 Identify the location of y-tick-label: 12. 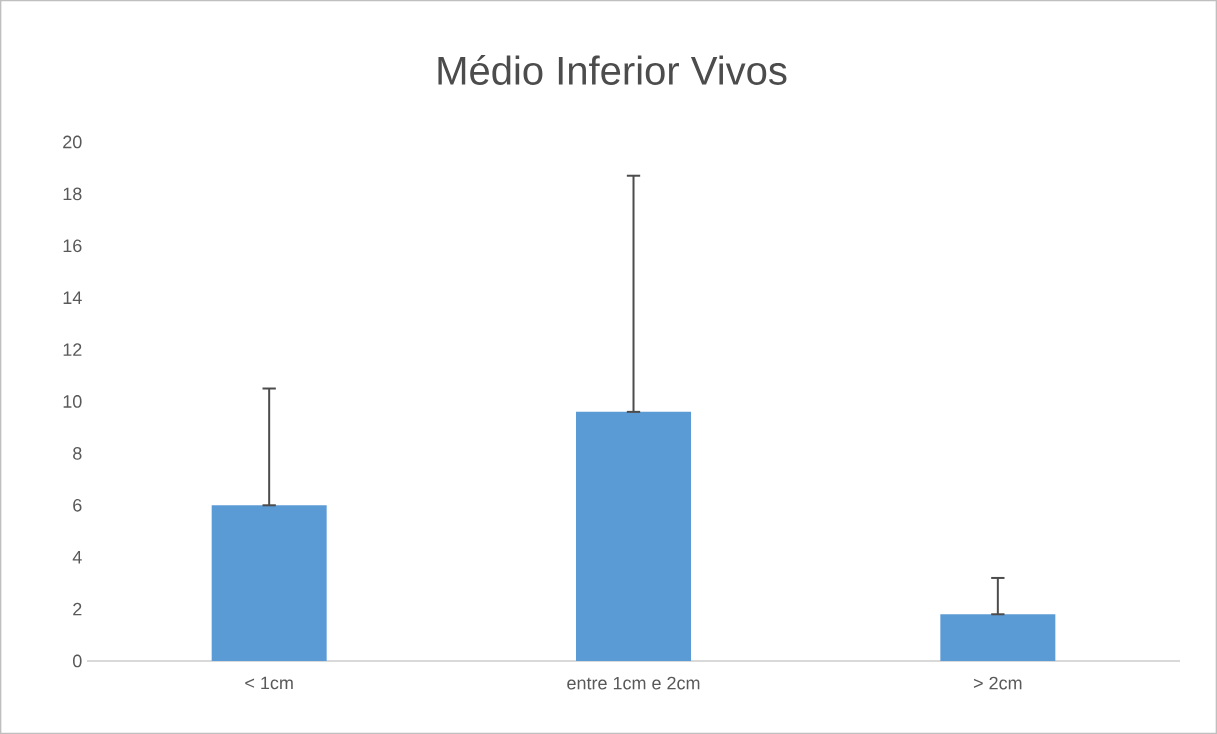
(72, 349).